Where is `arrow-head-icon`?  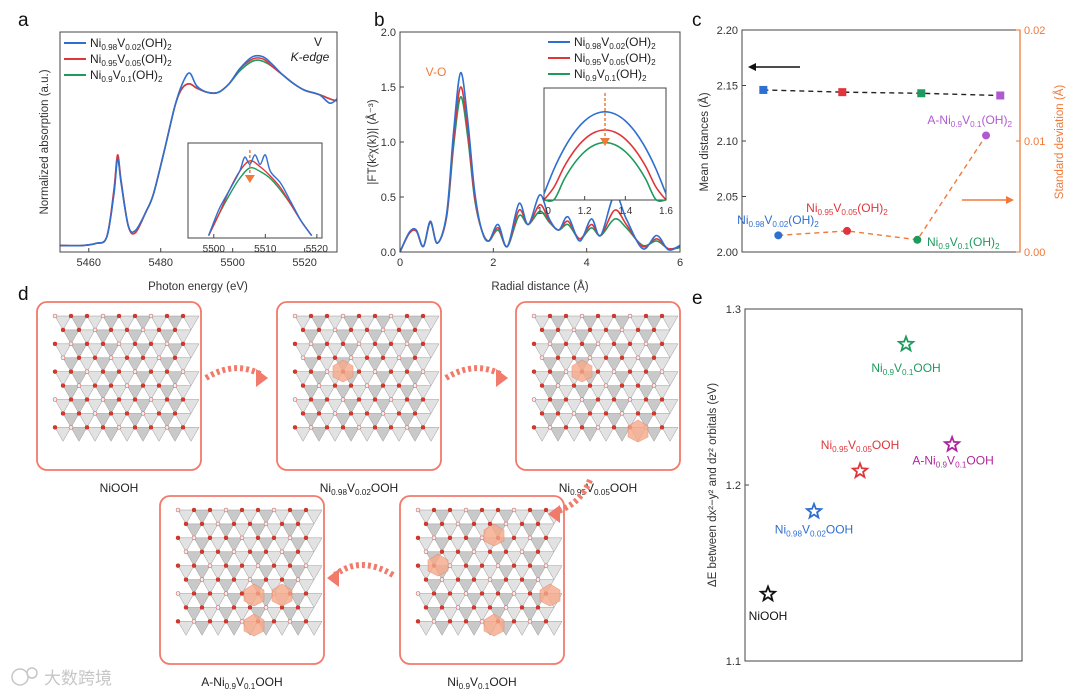
arrow-head-icon is located at coordinates (554, 514).